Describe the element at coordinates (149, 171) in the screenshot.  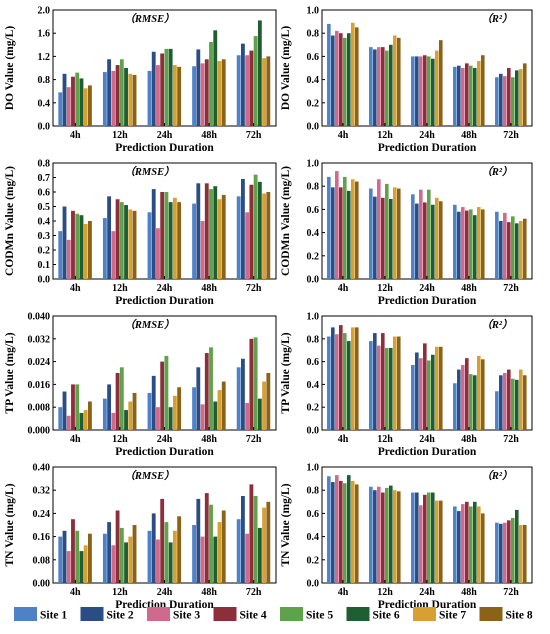
I see `metric-annotation: （RMSE）` at that location.